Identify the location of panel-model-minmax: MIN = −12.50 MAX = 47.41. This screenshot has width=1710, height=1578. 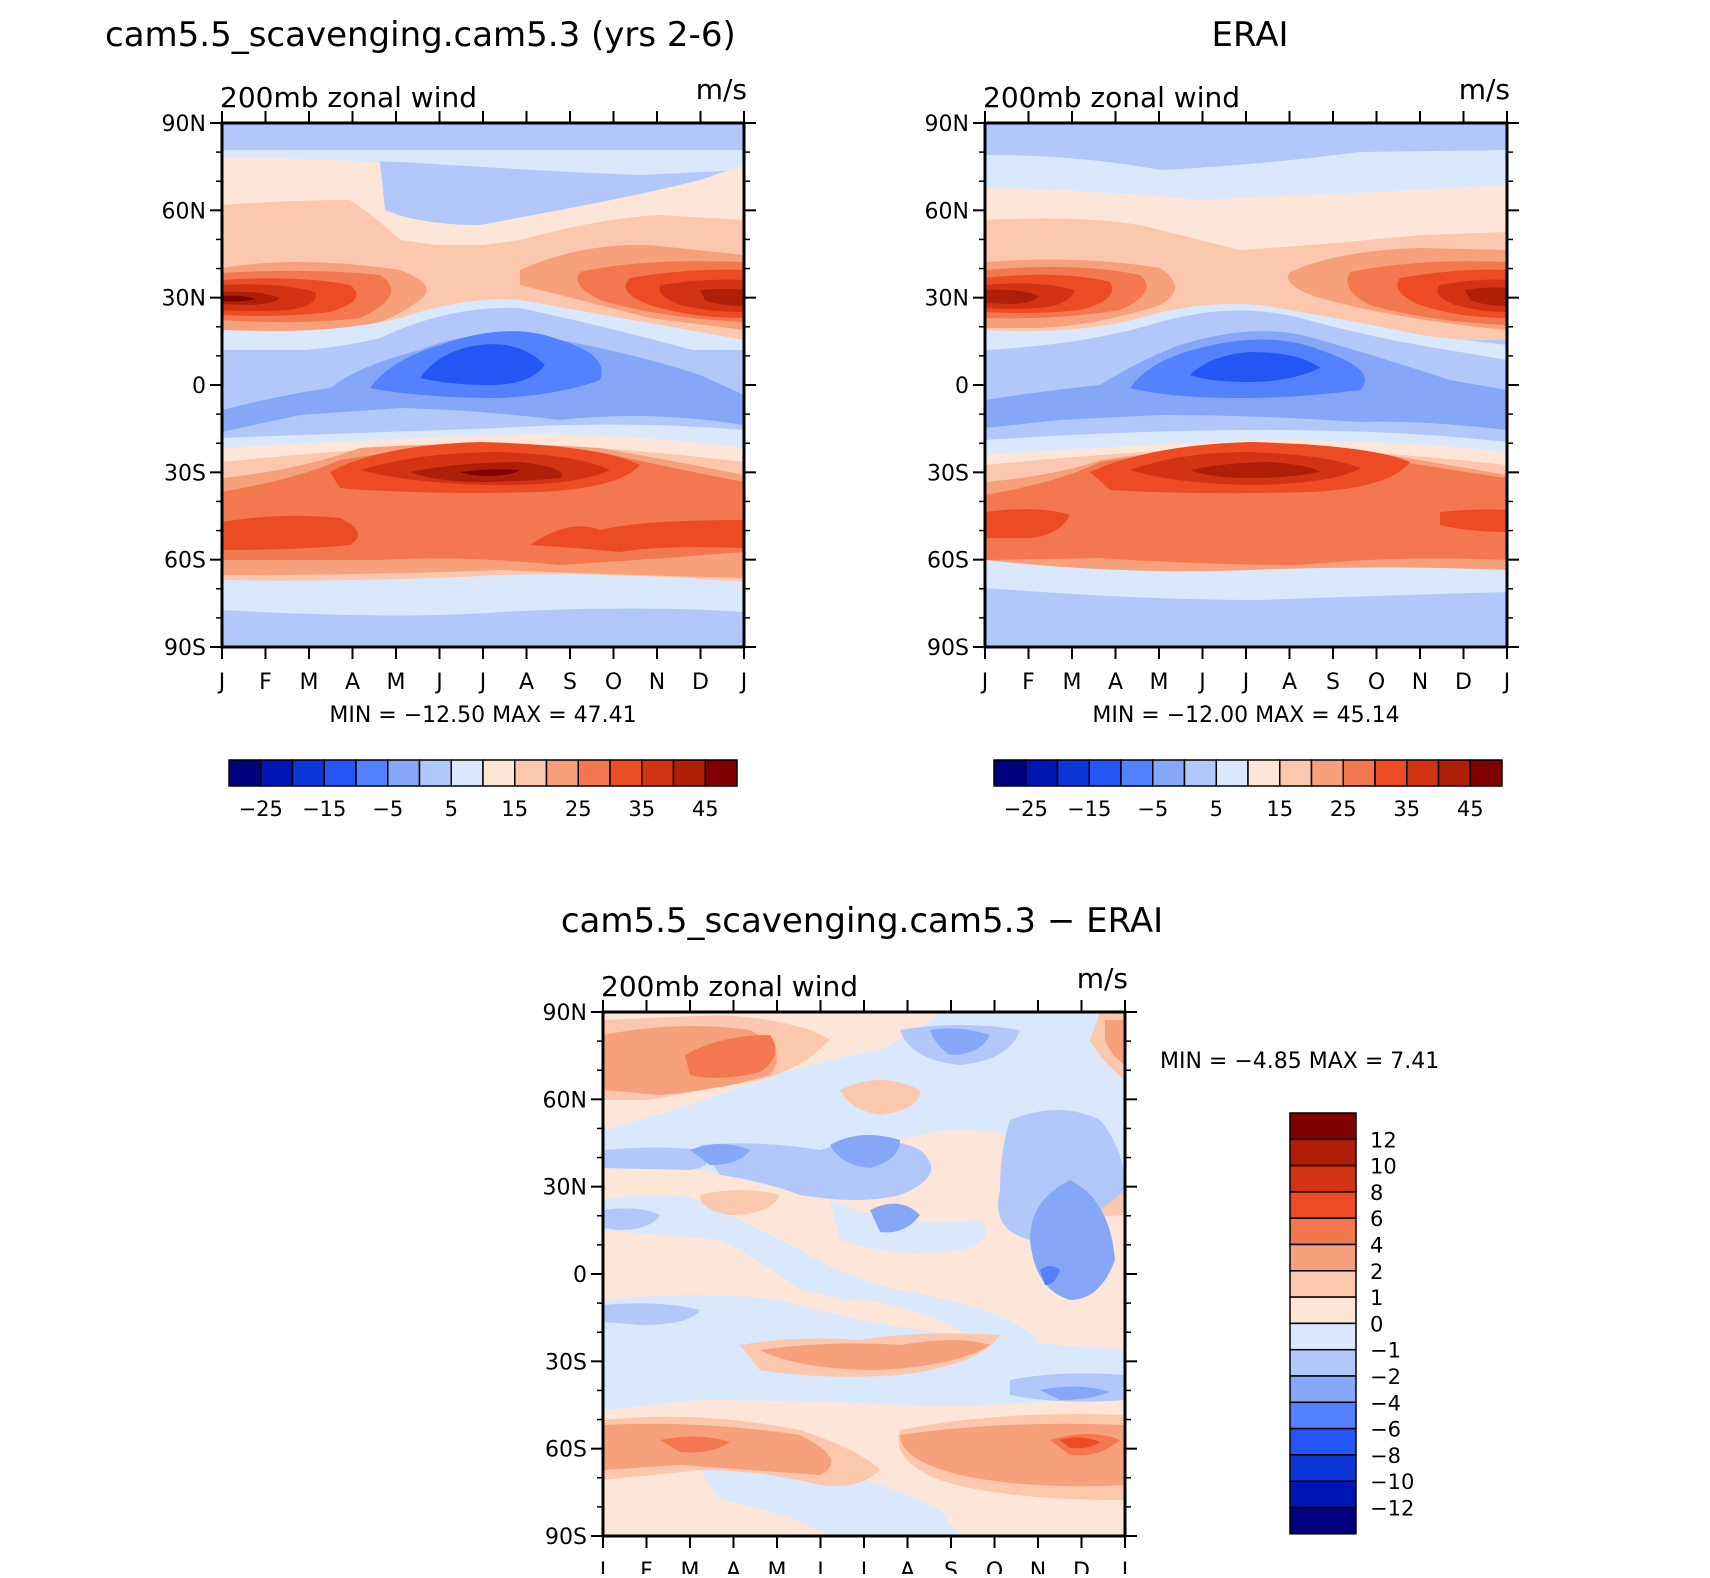
(482, 715).